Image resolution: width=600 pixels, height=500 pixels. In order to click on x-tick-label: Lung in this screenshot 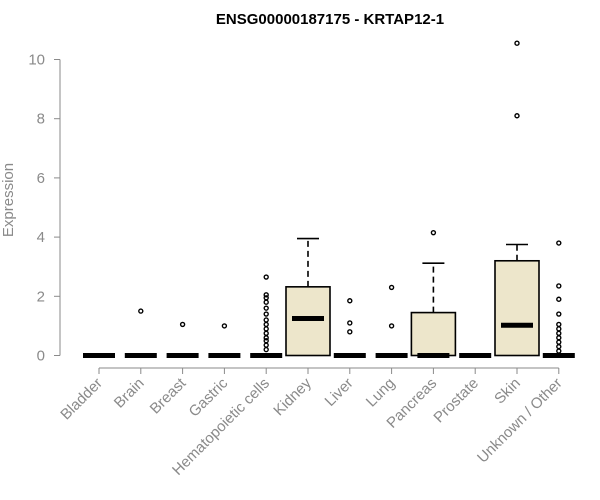, I will do `click(381, 393)`.